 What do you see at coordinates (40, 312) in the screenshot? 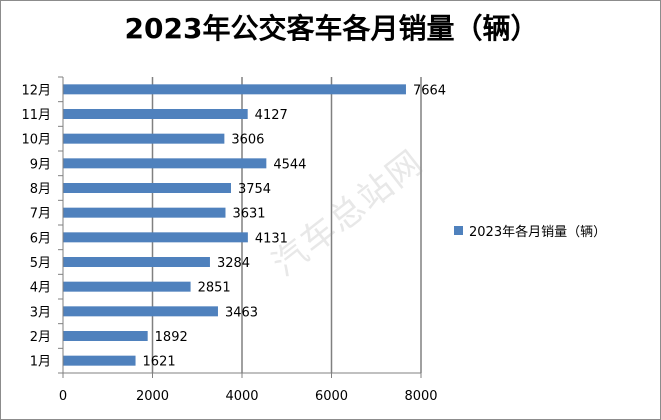
I see `y-tick-label-3月: 3月` at bounding box center [40, 312].